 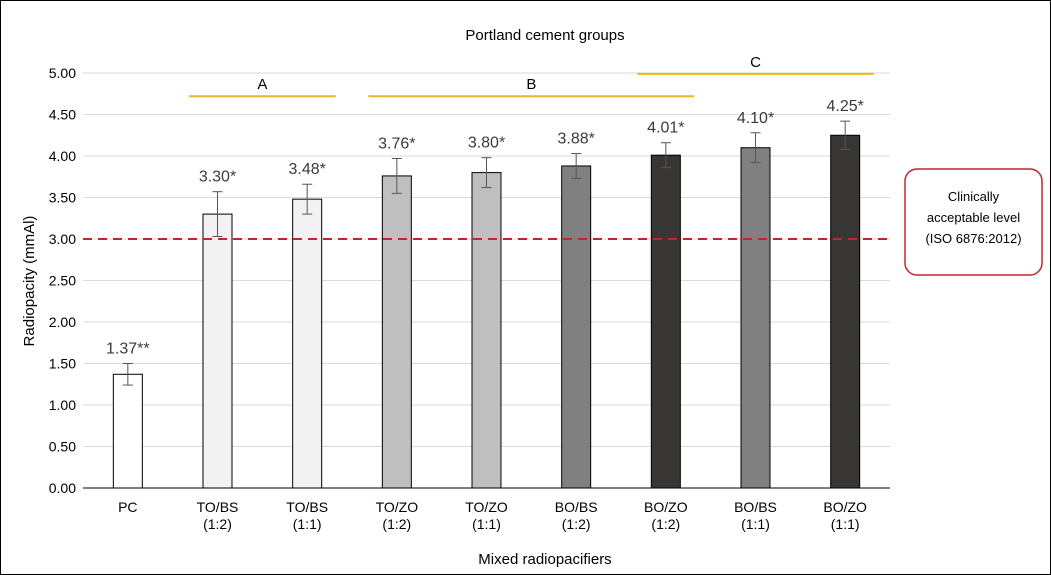 I want to click on callout-text: acceptable level, so click(x=973, y=217).